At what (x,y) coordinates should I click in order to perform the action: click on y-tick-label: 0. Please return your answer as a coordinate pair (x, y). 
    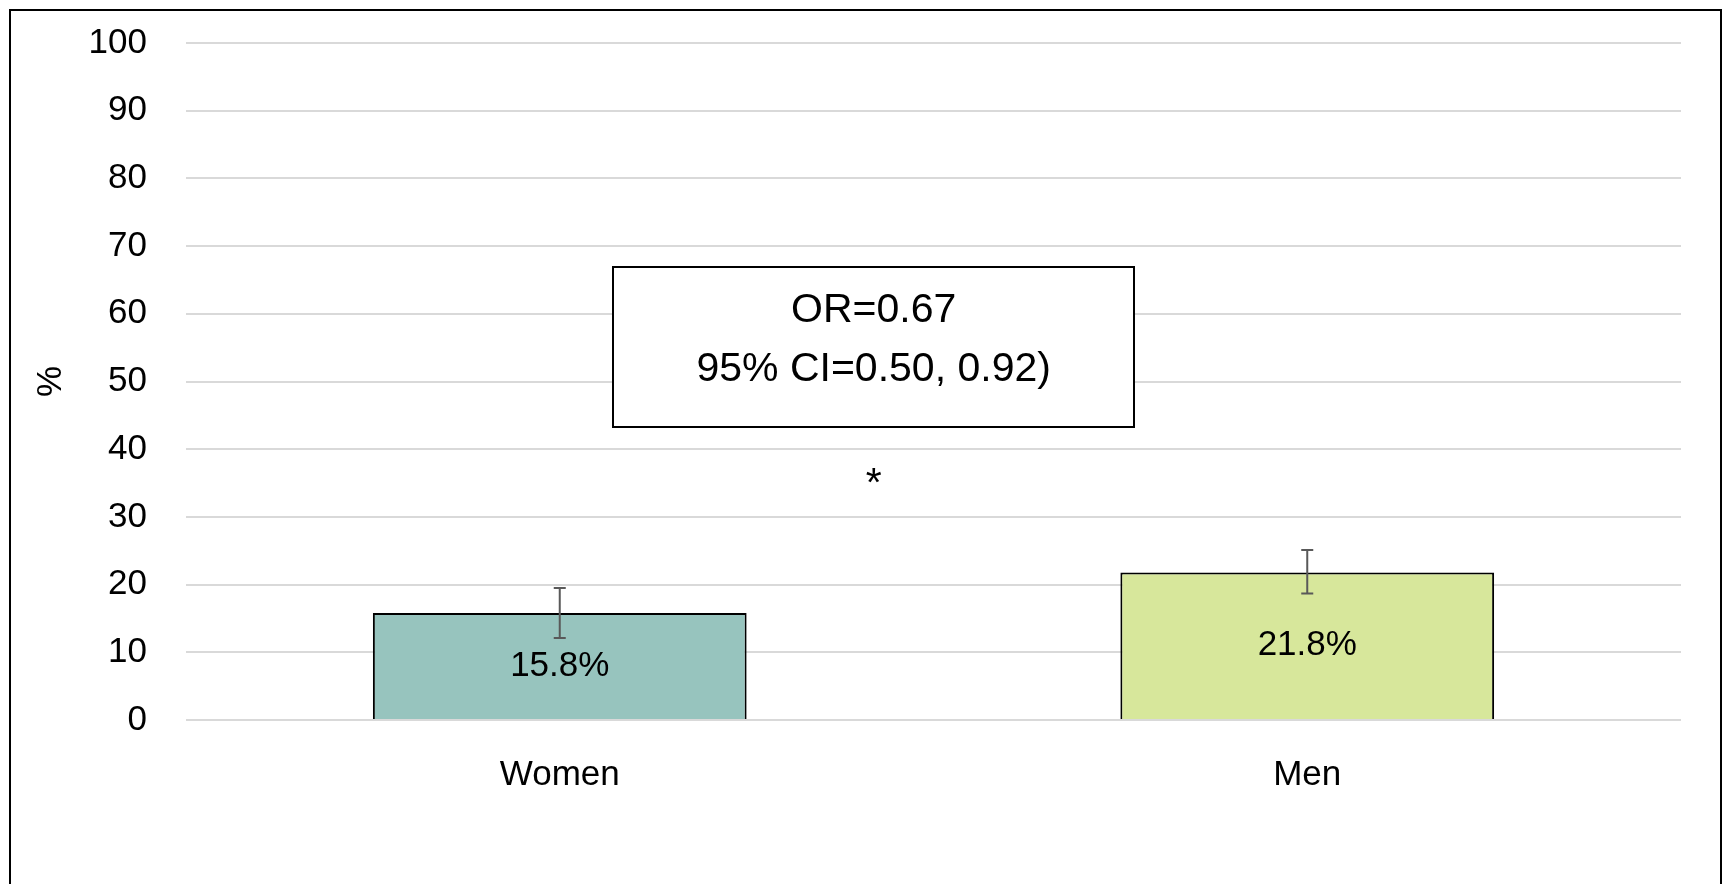
    Looking at the image, I should click on (137, 717).